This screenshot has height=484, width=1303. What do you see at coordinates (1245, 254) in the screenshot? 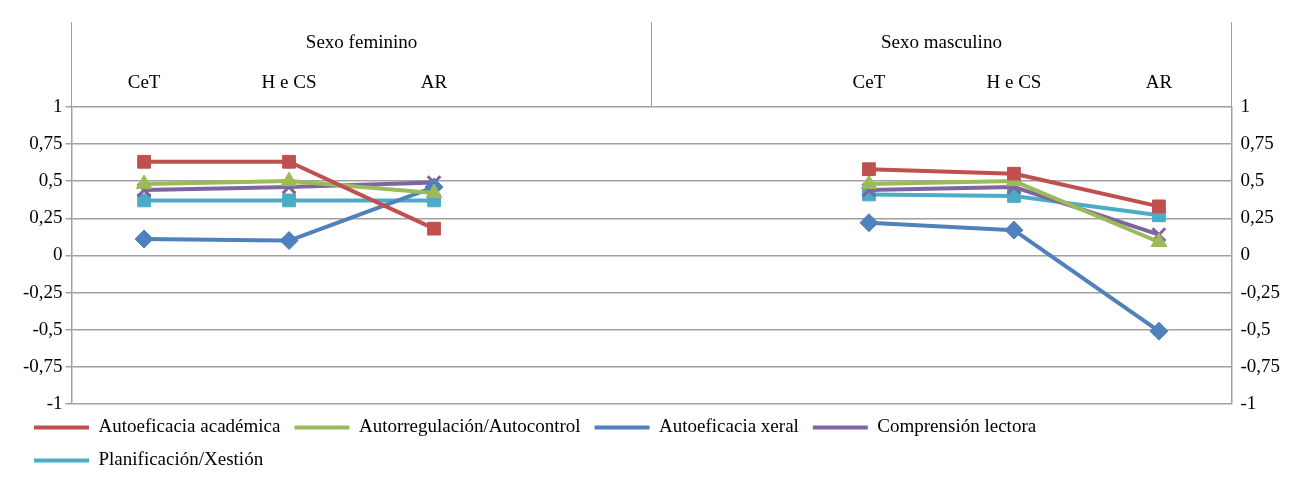
I see `y2-tick-label: 0` at bounding box center [1245, 254].